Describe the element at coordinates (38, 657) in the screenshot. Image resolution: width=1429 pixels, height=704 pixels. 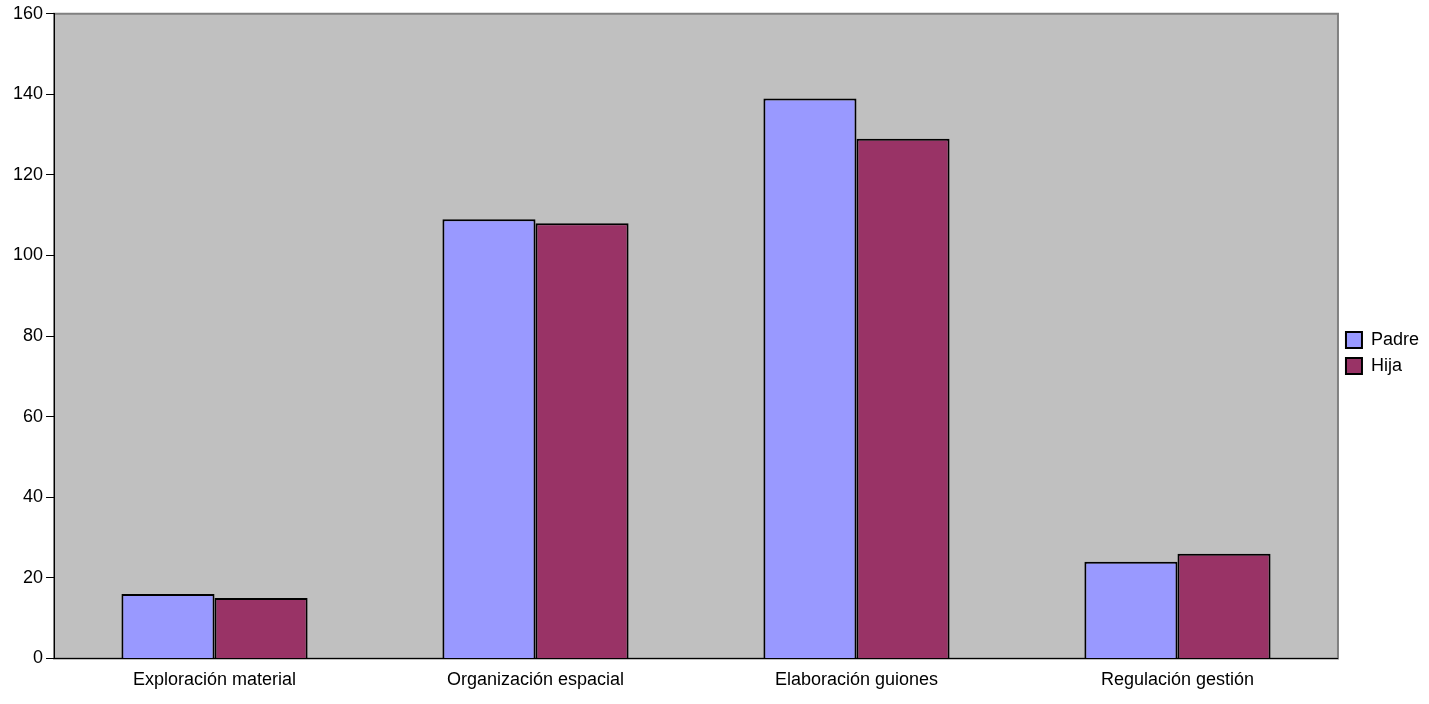
I see `y-tick-label: 0` at that location.